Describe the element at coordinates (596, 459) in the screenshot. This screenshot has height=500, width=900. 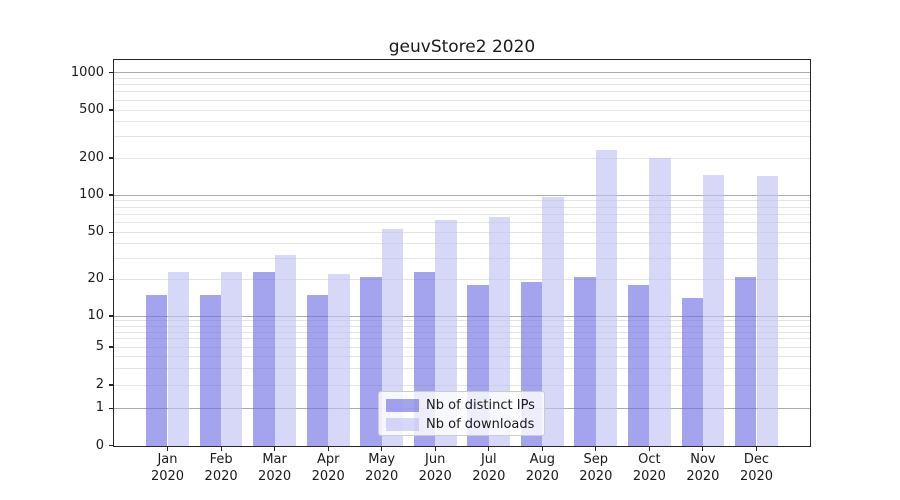
I see `x-tick-month: Sep` at that location.